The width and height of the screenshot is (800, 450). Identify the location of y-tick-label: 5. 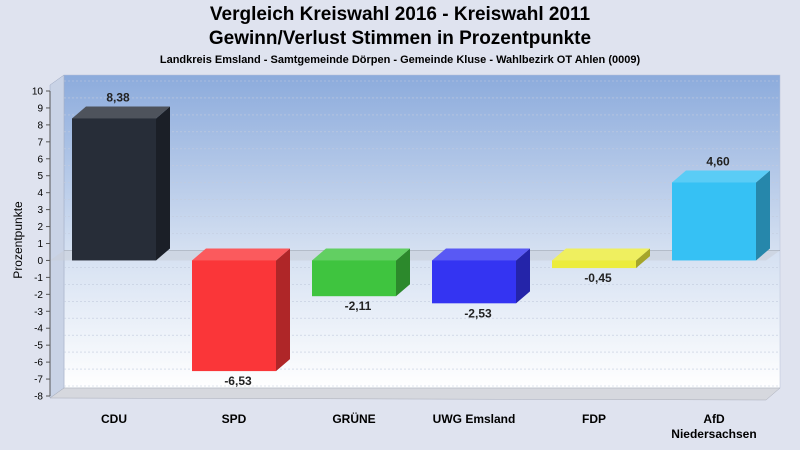
(40, 176).